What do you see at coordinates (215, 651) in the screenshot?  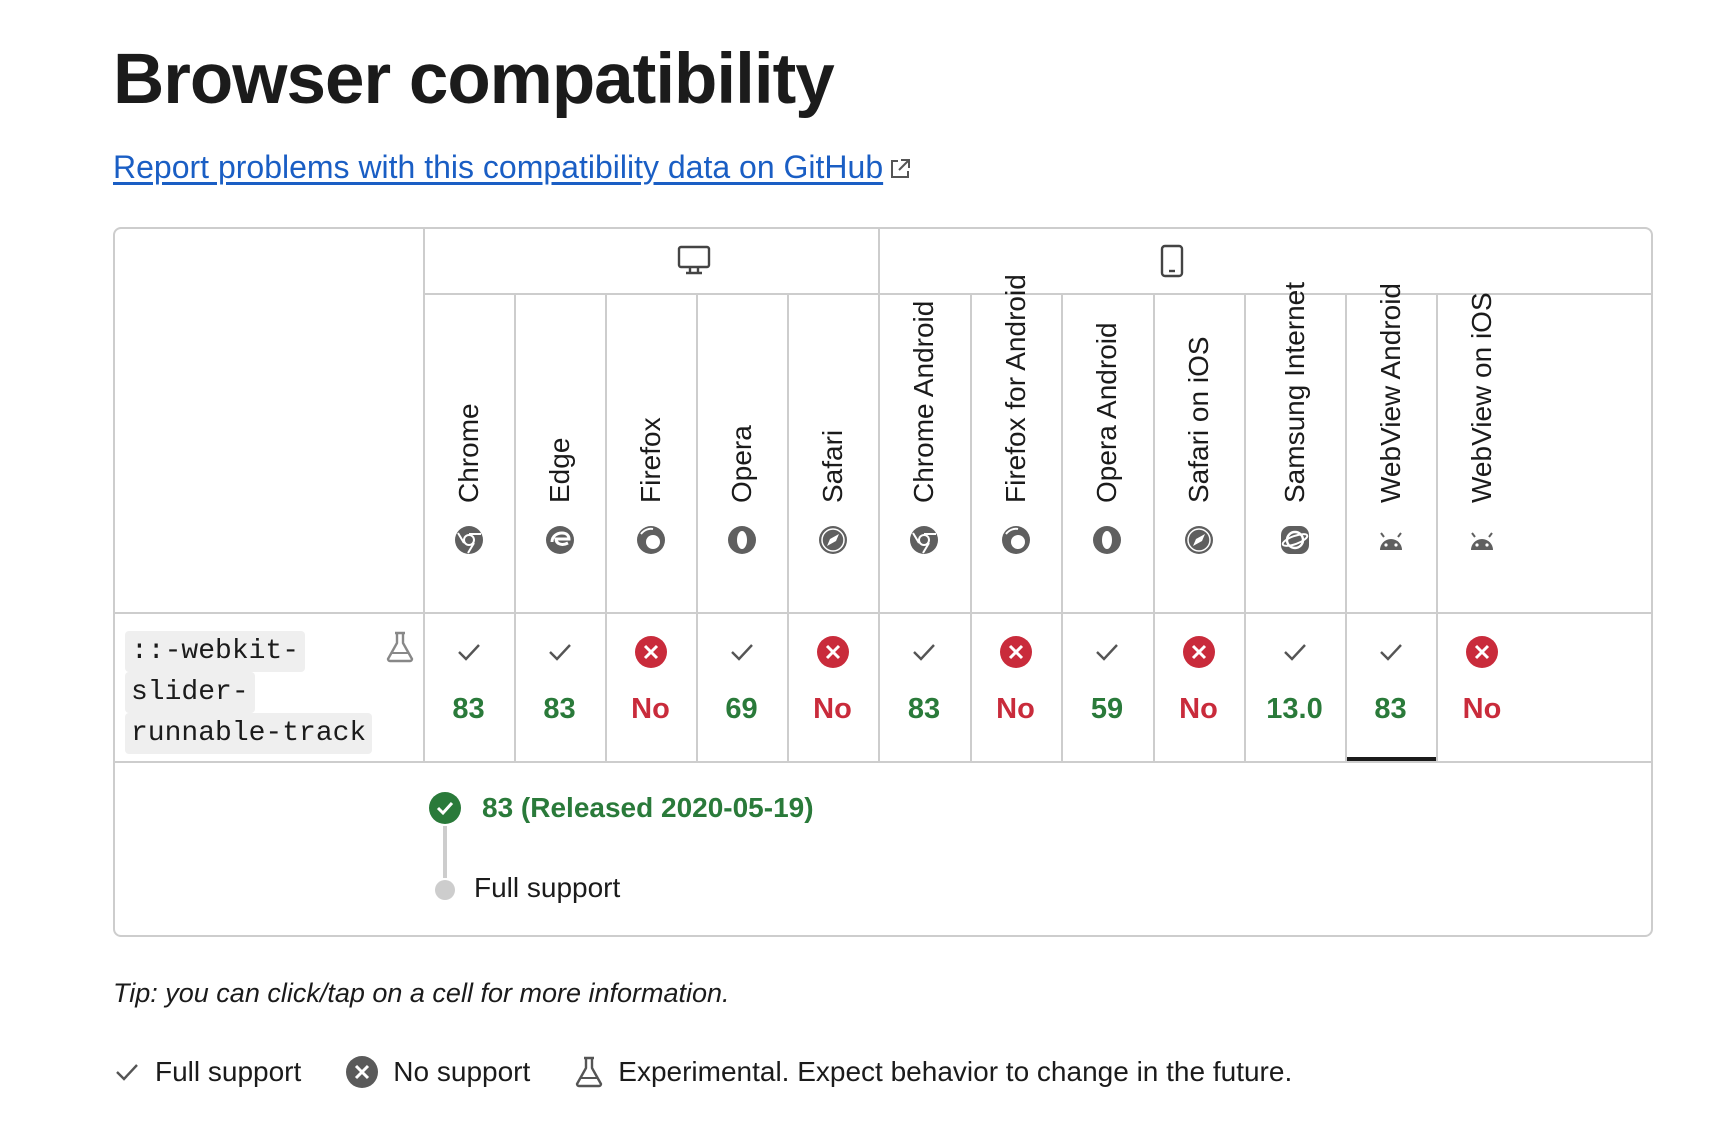 I see `feature-name-line: ::-webkit-` at bounding box center [215, 651].